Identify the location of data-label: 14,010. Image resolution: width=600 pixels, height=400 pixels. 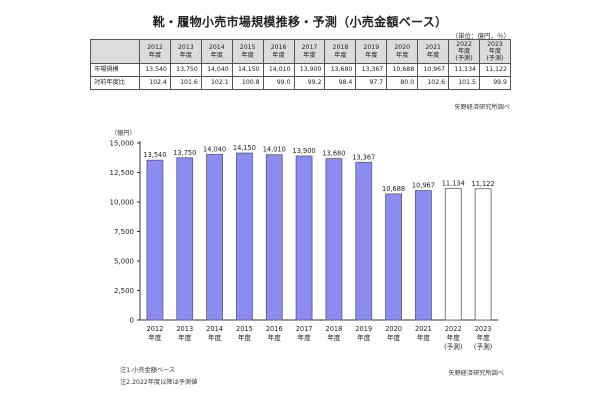
(274, 150).